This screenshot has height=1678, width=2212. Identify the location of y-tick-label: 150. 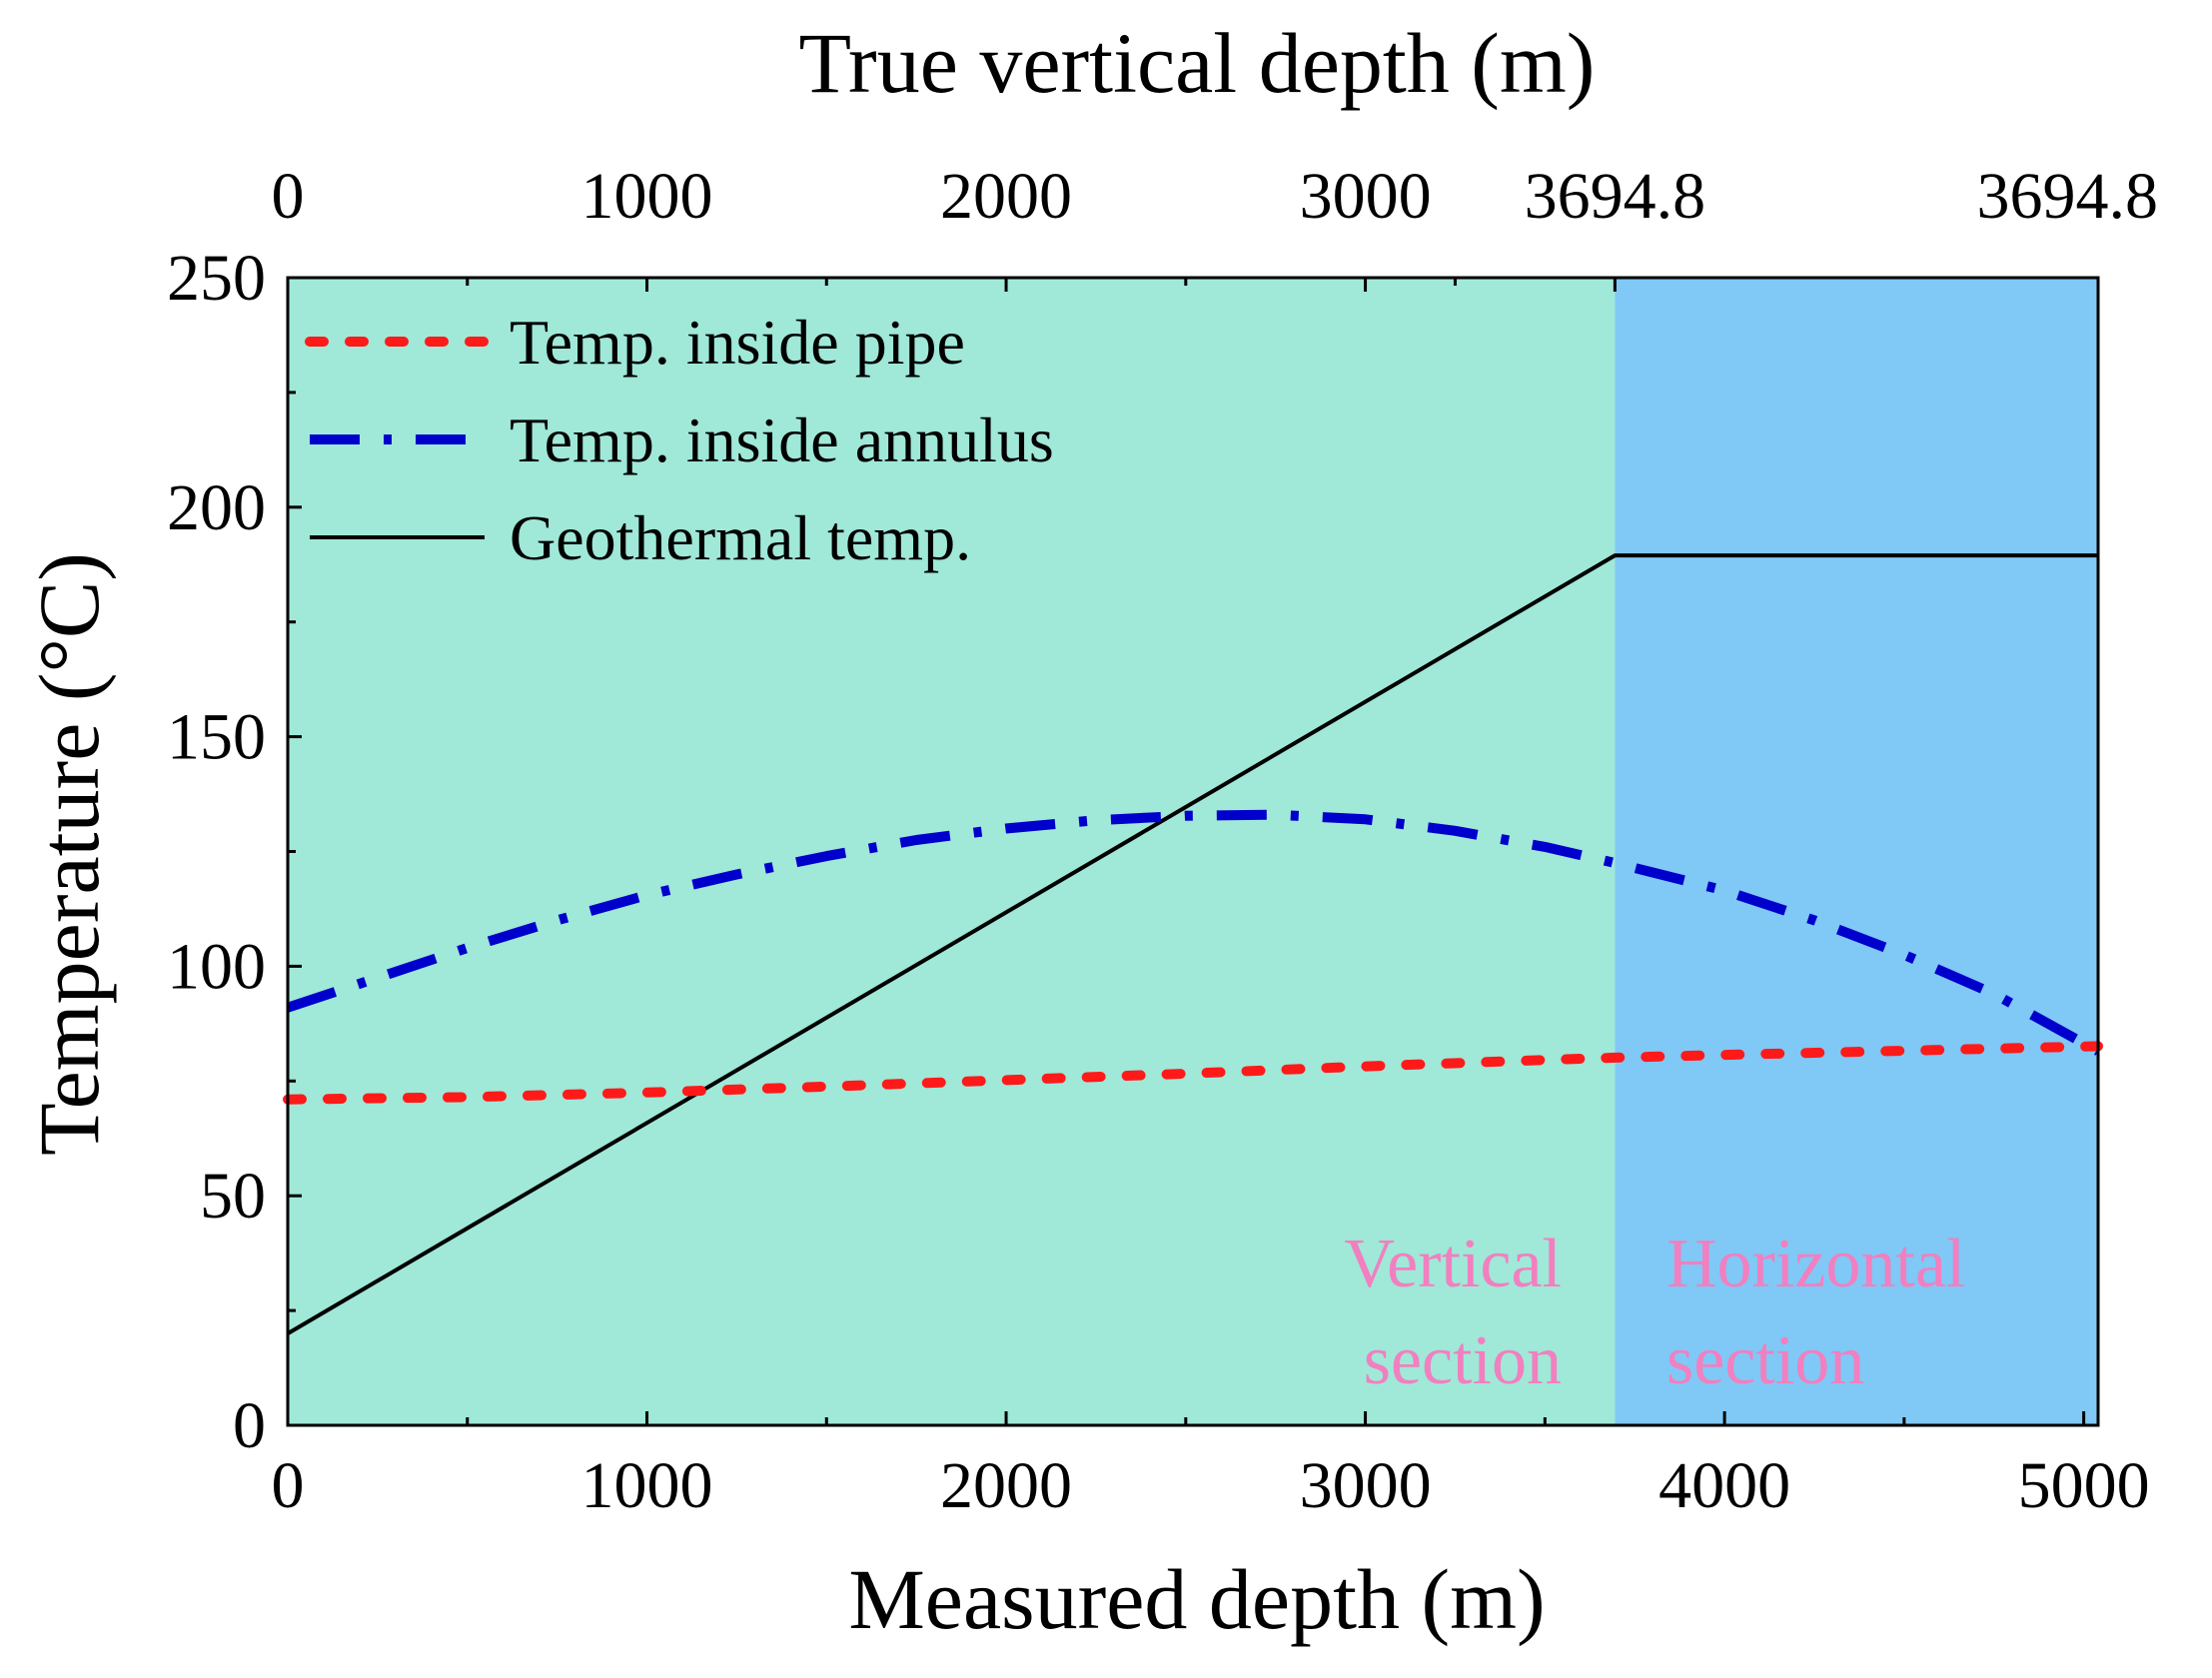
(216, 738).